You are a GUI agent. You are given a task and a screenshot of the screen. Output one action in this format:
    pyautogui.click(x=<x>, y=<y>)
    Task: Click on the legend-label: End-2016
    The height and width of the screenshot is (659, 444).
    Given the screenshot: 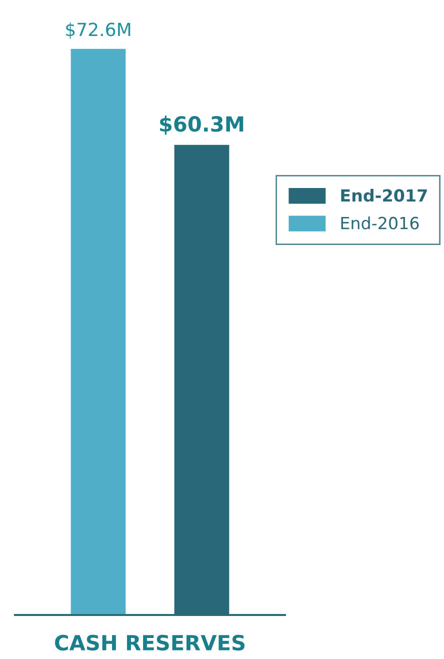 What is the action you would take?
    pyautogui.click(x=380, y=223)
    